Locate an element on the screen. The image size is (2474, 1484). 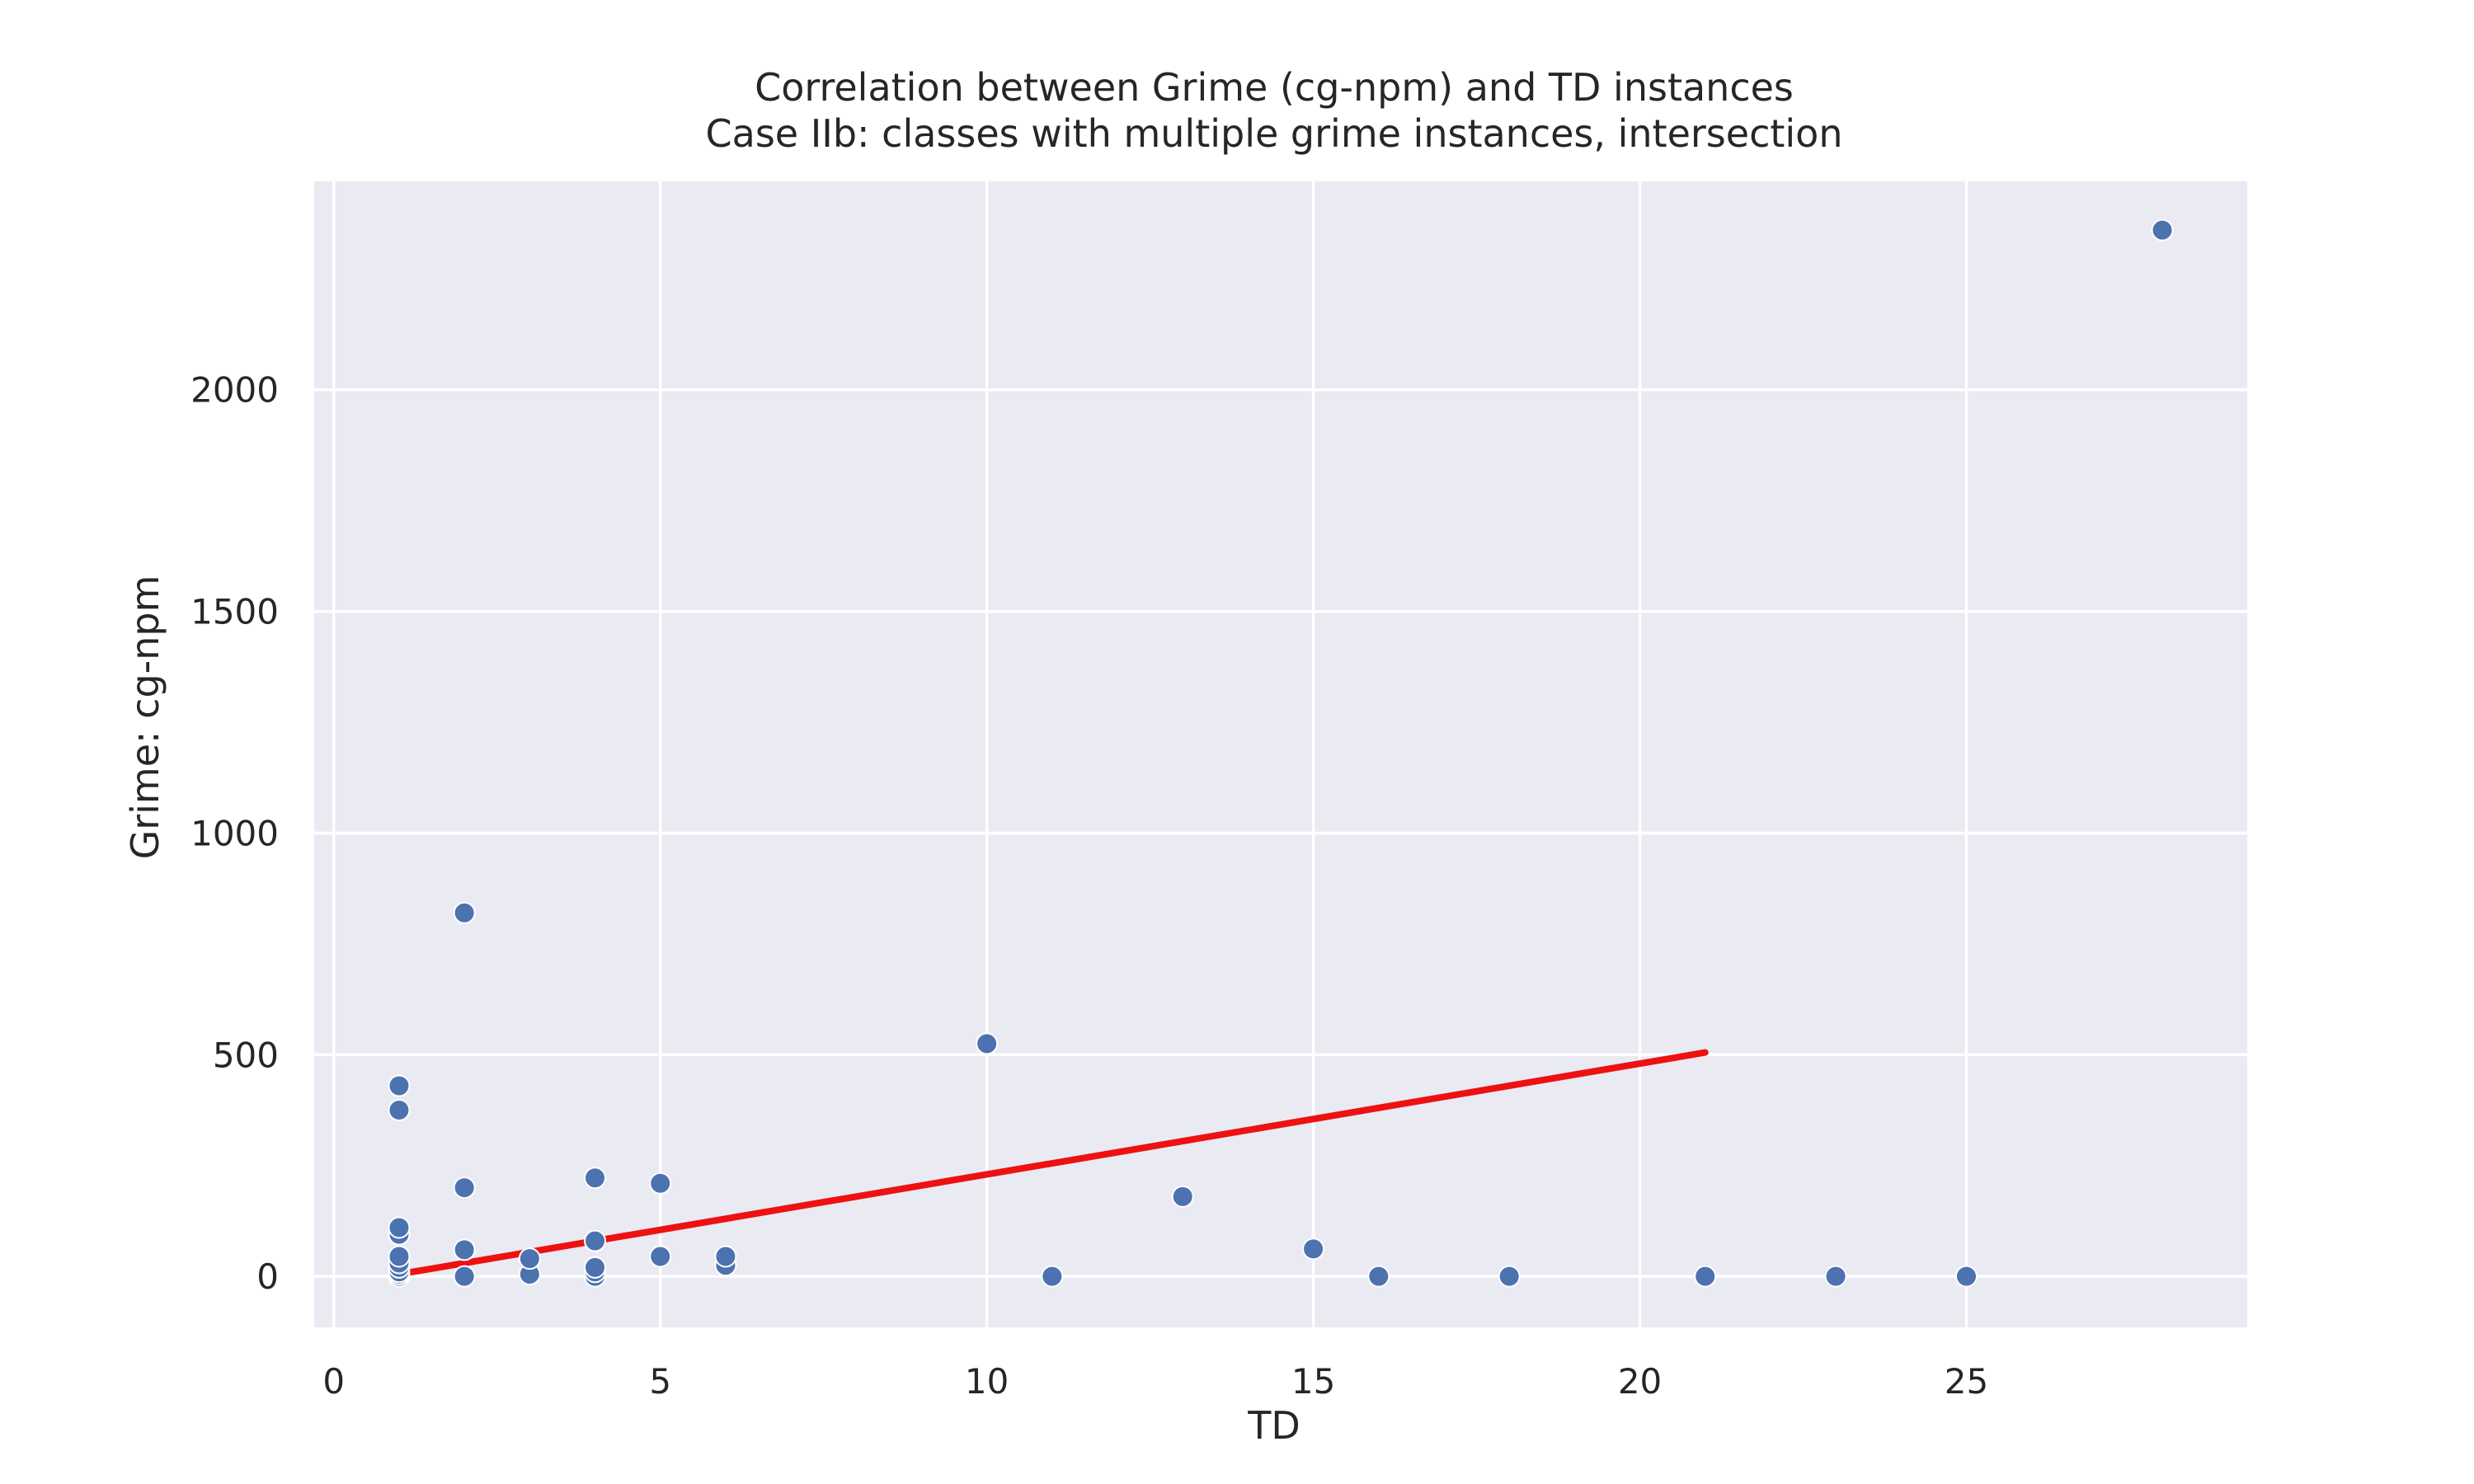
x-tick-label: 0 is located at coordinates (333, 1381).